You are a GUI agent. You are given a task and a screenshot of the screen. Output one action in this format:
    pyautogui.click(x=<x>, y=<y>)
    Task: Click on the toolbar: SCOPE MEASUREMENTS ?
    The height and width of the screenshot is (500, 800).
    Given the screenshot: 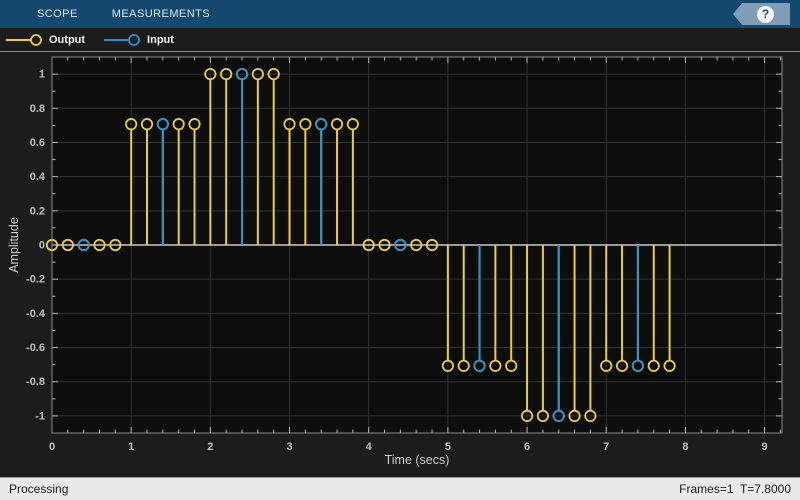 What is the action you would take?
    pyautogui.click(x=400, y=14)
    